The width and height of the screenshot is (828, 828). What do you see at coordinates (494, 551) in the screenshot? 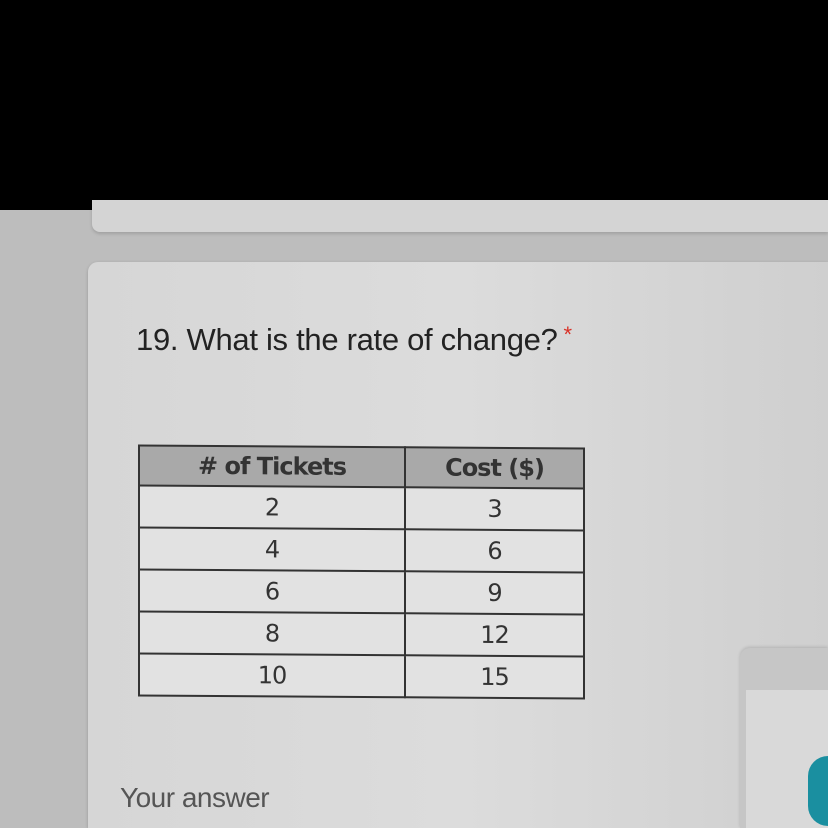
I see `cost-cell: 6` at bounding box center [494, 551].